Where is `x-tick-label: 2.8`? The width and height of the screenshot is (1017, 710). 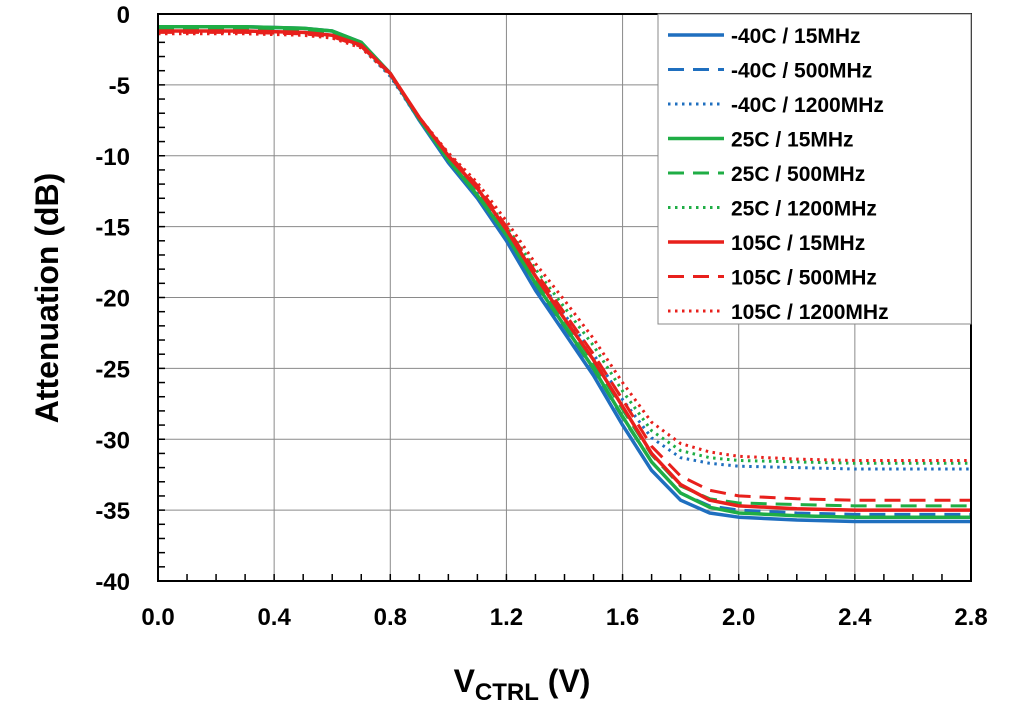
x-tick-label: 2.8 is located at coordinates (970, 617).